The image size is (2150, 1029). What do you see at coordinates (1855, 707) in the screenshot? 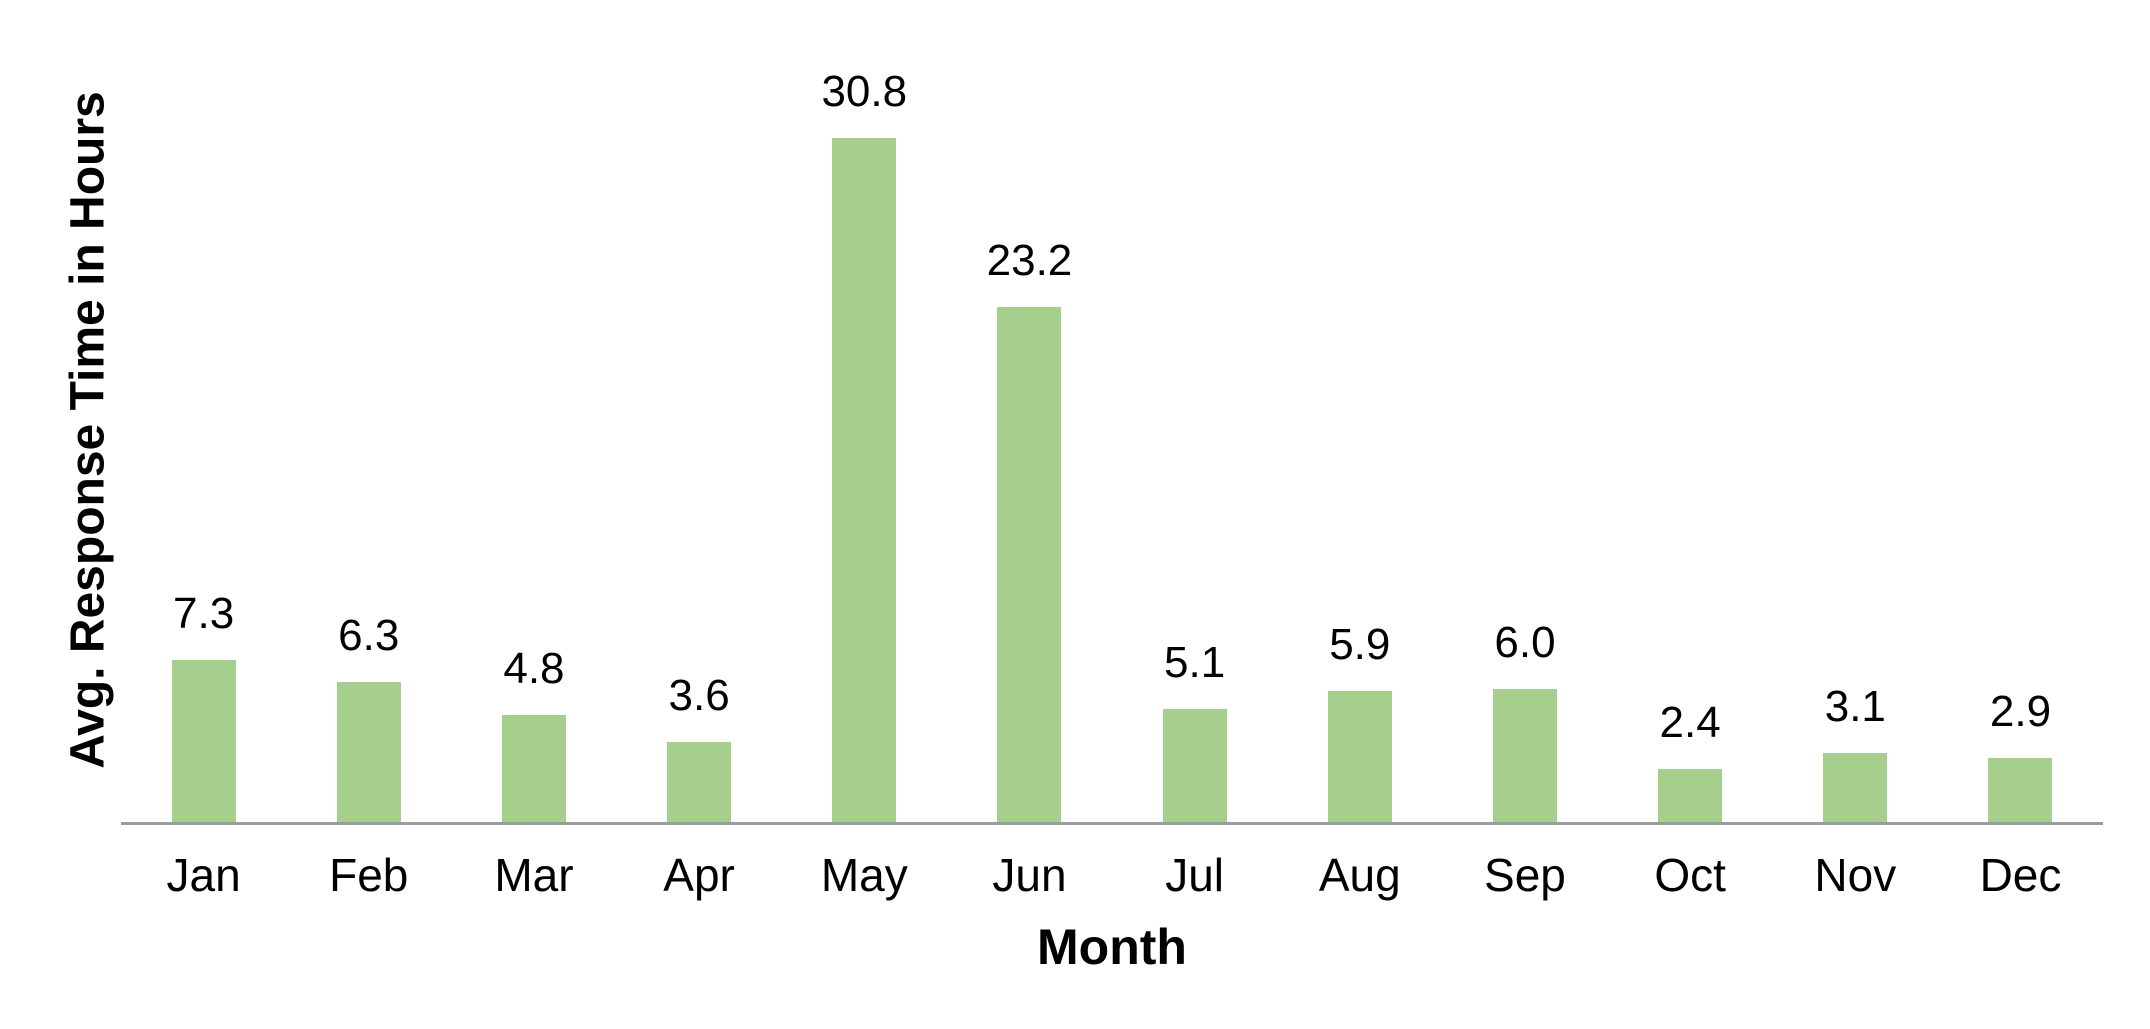
I see `bar-value-label: 3.1` at bounding box center [1855, 707].